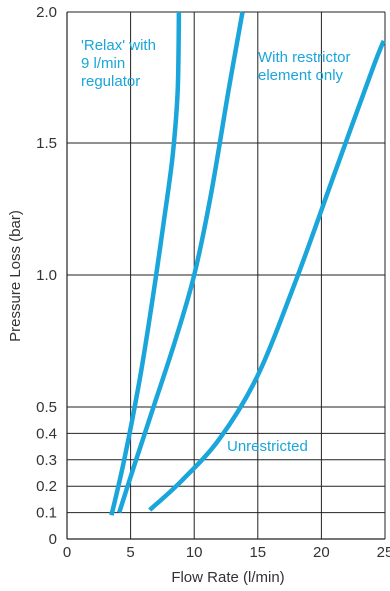  Describe the element at coordinates (15, 276) in the screenshot. I see `y-axis-title: Pressure Loss (bar)` at that location.